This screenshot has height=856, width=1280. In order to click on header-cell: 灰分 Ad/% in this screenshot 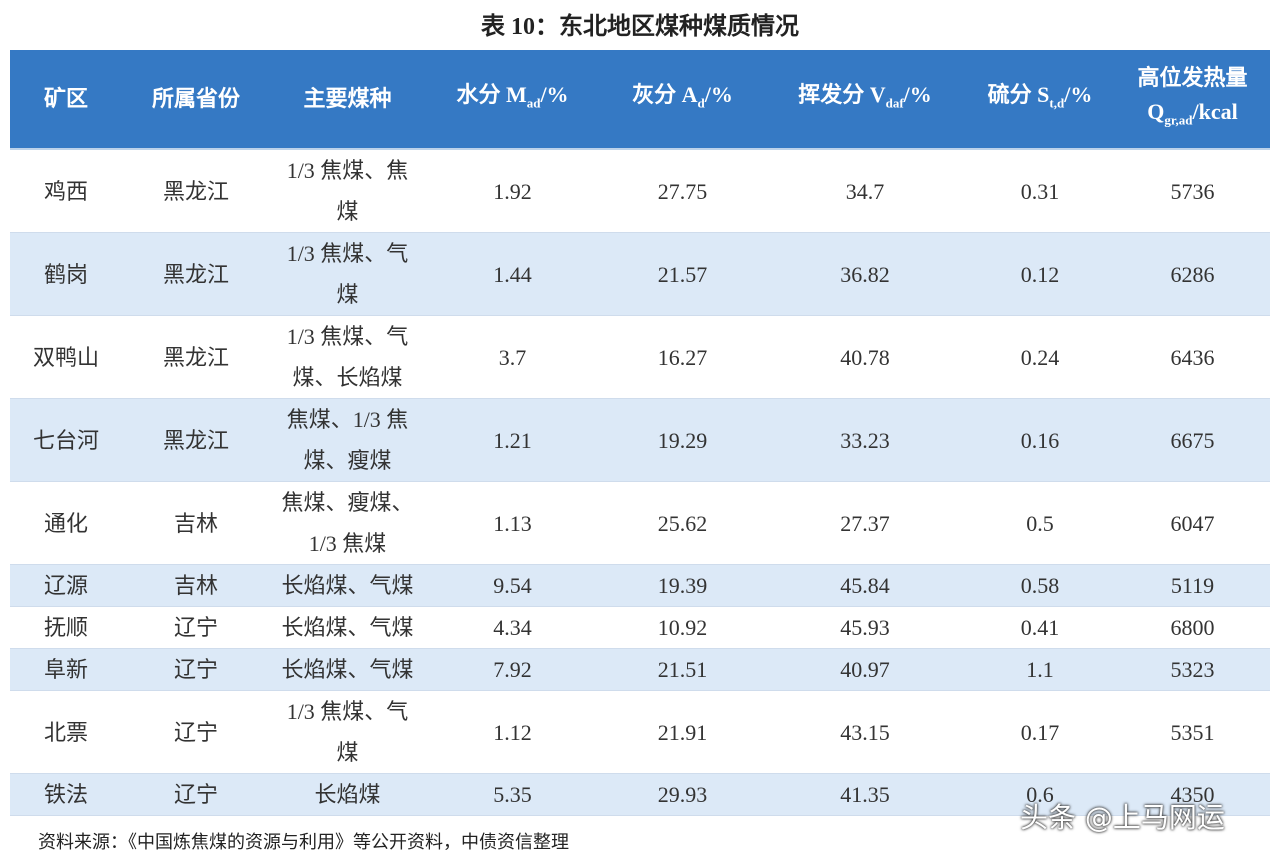, I will do `click(682, 100)`.